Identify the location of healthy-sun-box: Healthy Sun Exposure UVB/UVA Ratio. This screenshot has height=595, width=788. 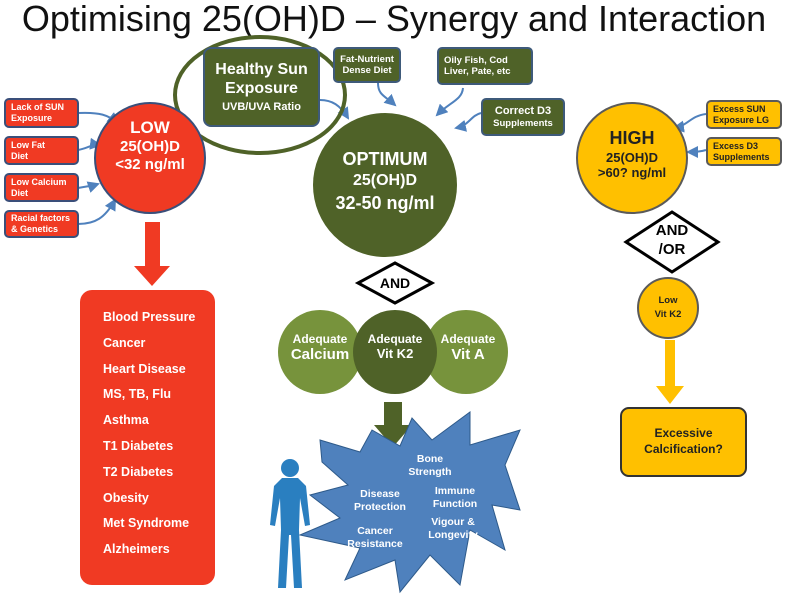
(261, 87).